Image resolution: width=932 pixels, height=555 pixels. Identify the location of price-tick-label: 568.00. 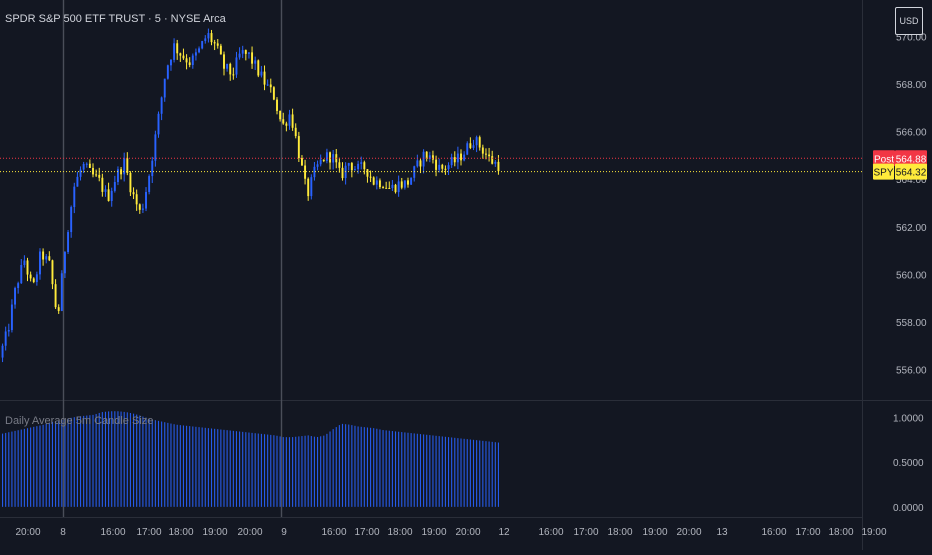
(911, 85).